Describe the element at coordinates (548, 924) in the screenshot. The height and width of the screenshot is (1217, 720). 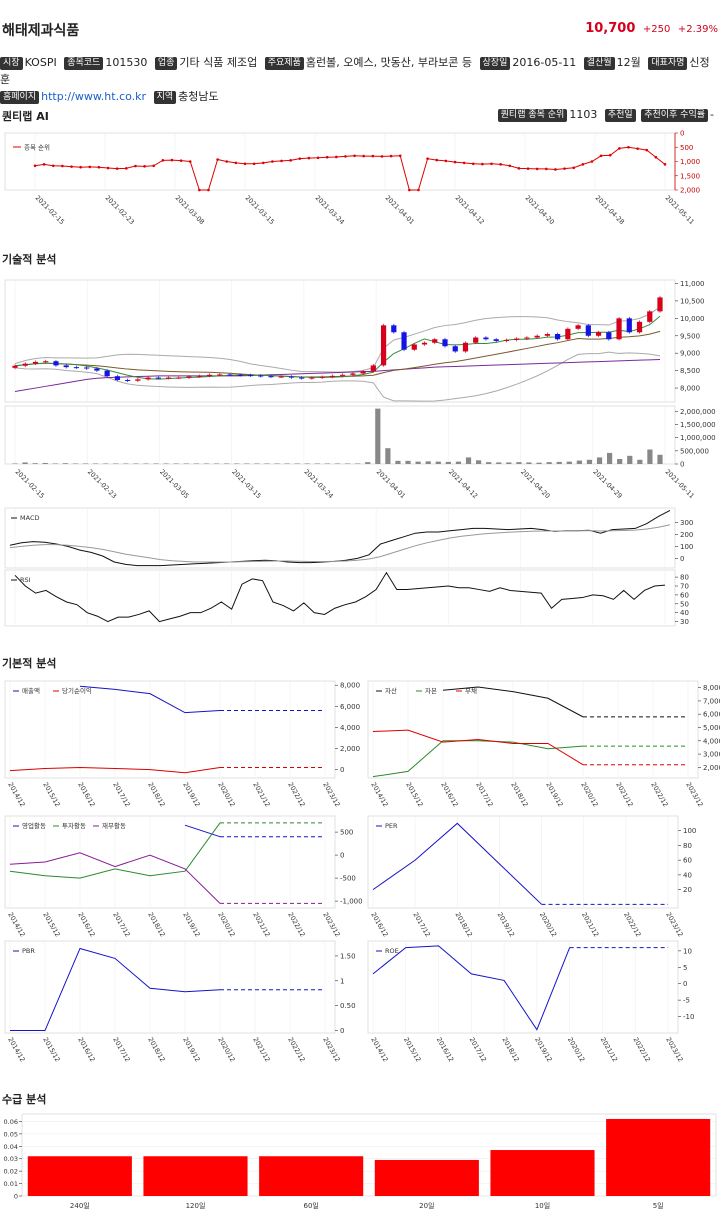
I see `f4-x-tick-label: 2020/12` at that location.